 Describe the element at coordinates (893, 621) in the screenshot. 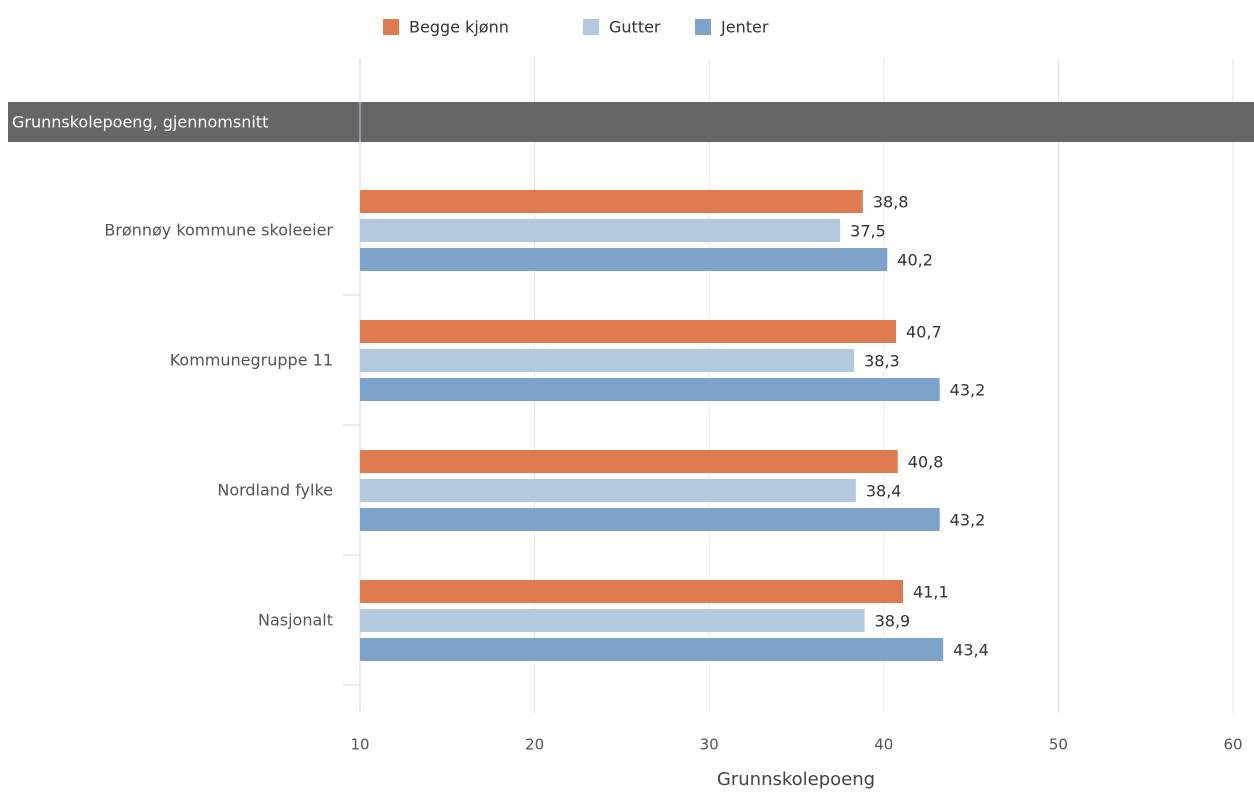

I see `value-label: 38,9` at that location.